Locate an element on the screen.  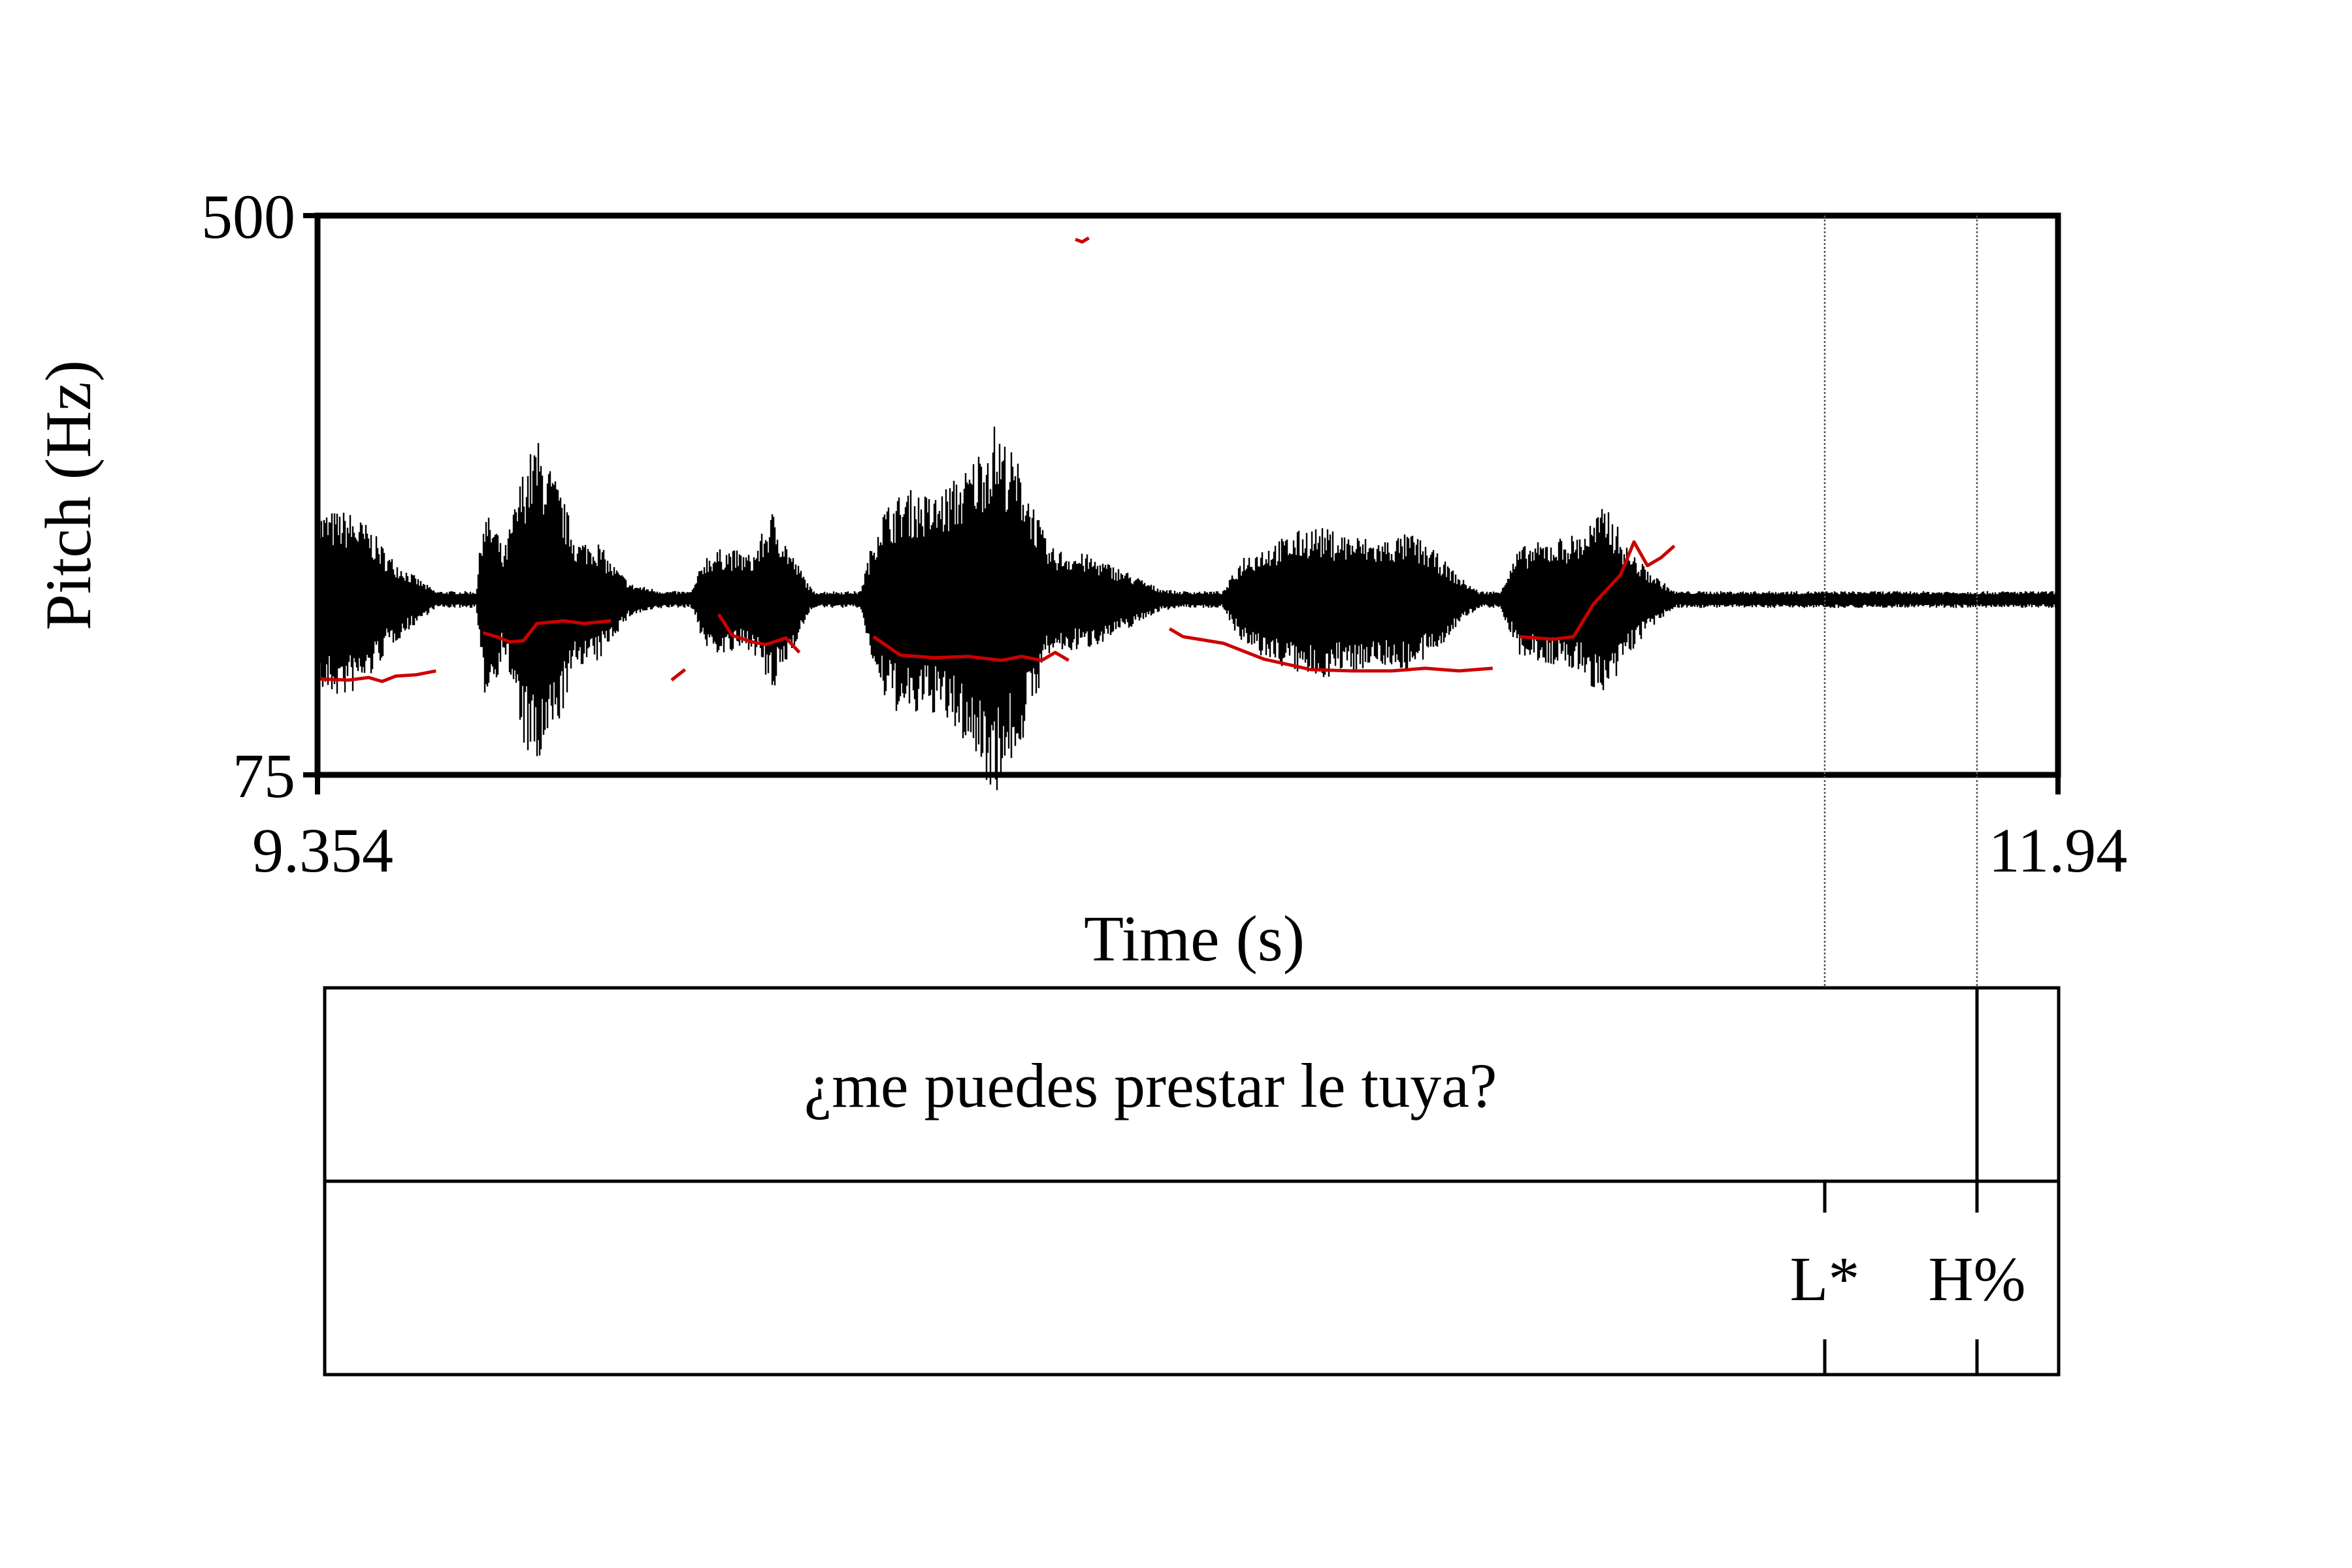
x-tick-label-max: 11.94 is located at coordinates (2058, 850).